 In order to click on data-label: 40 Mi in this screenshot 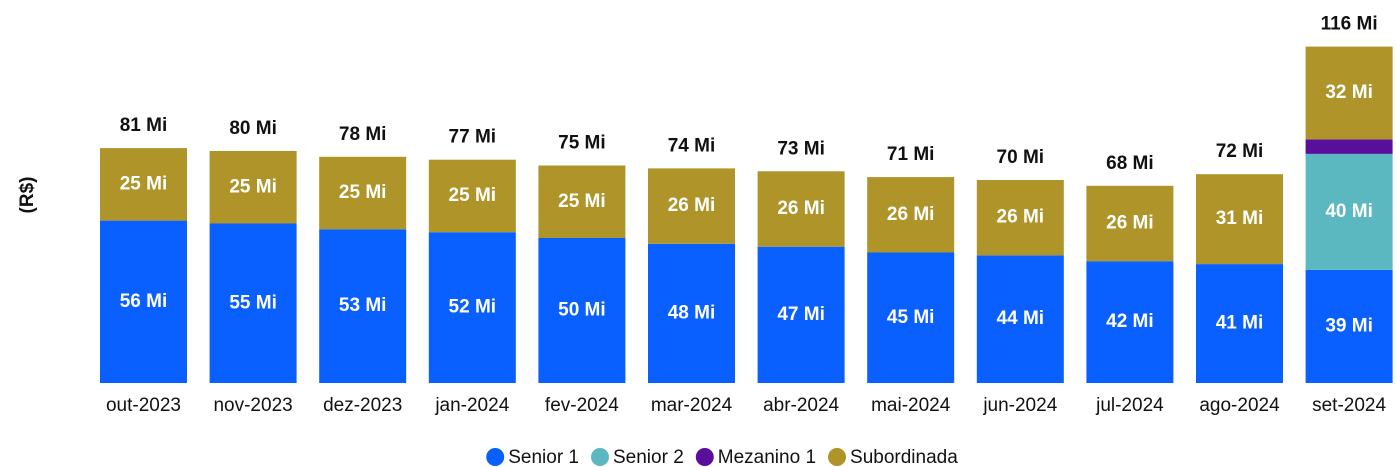, I will do `click(1349, 211)`.